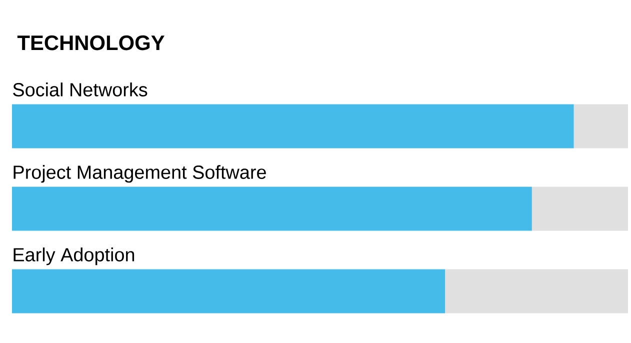 The width and height of the screenshot is (631, 343). What do you see at coordinates (74, 257) in the screenshot?
I see `y-tick-label: Early Adoption` at bounding box center [74, 257].